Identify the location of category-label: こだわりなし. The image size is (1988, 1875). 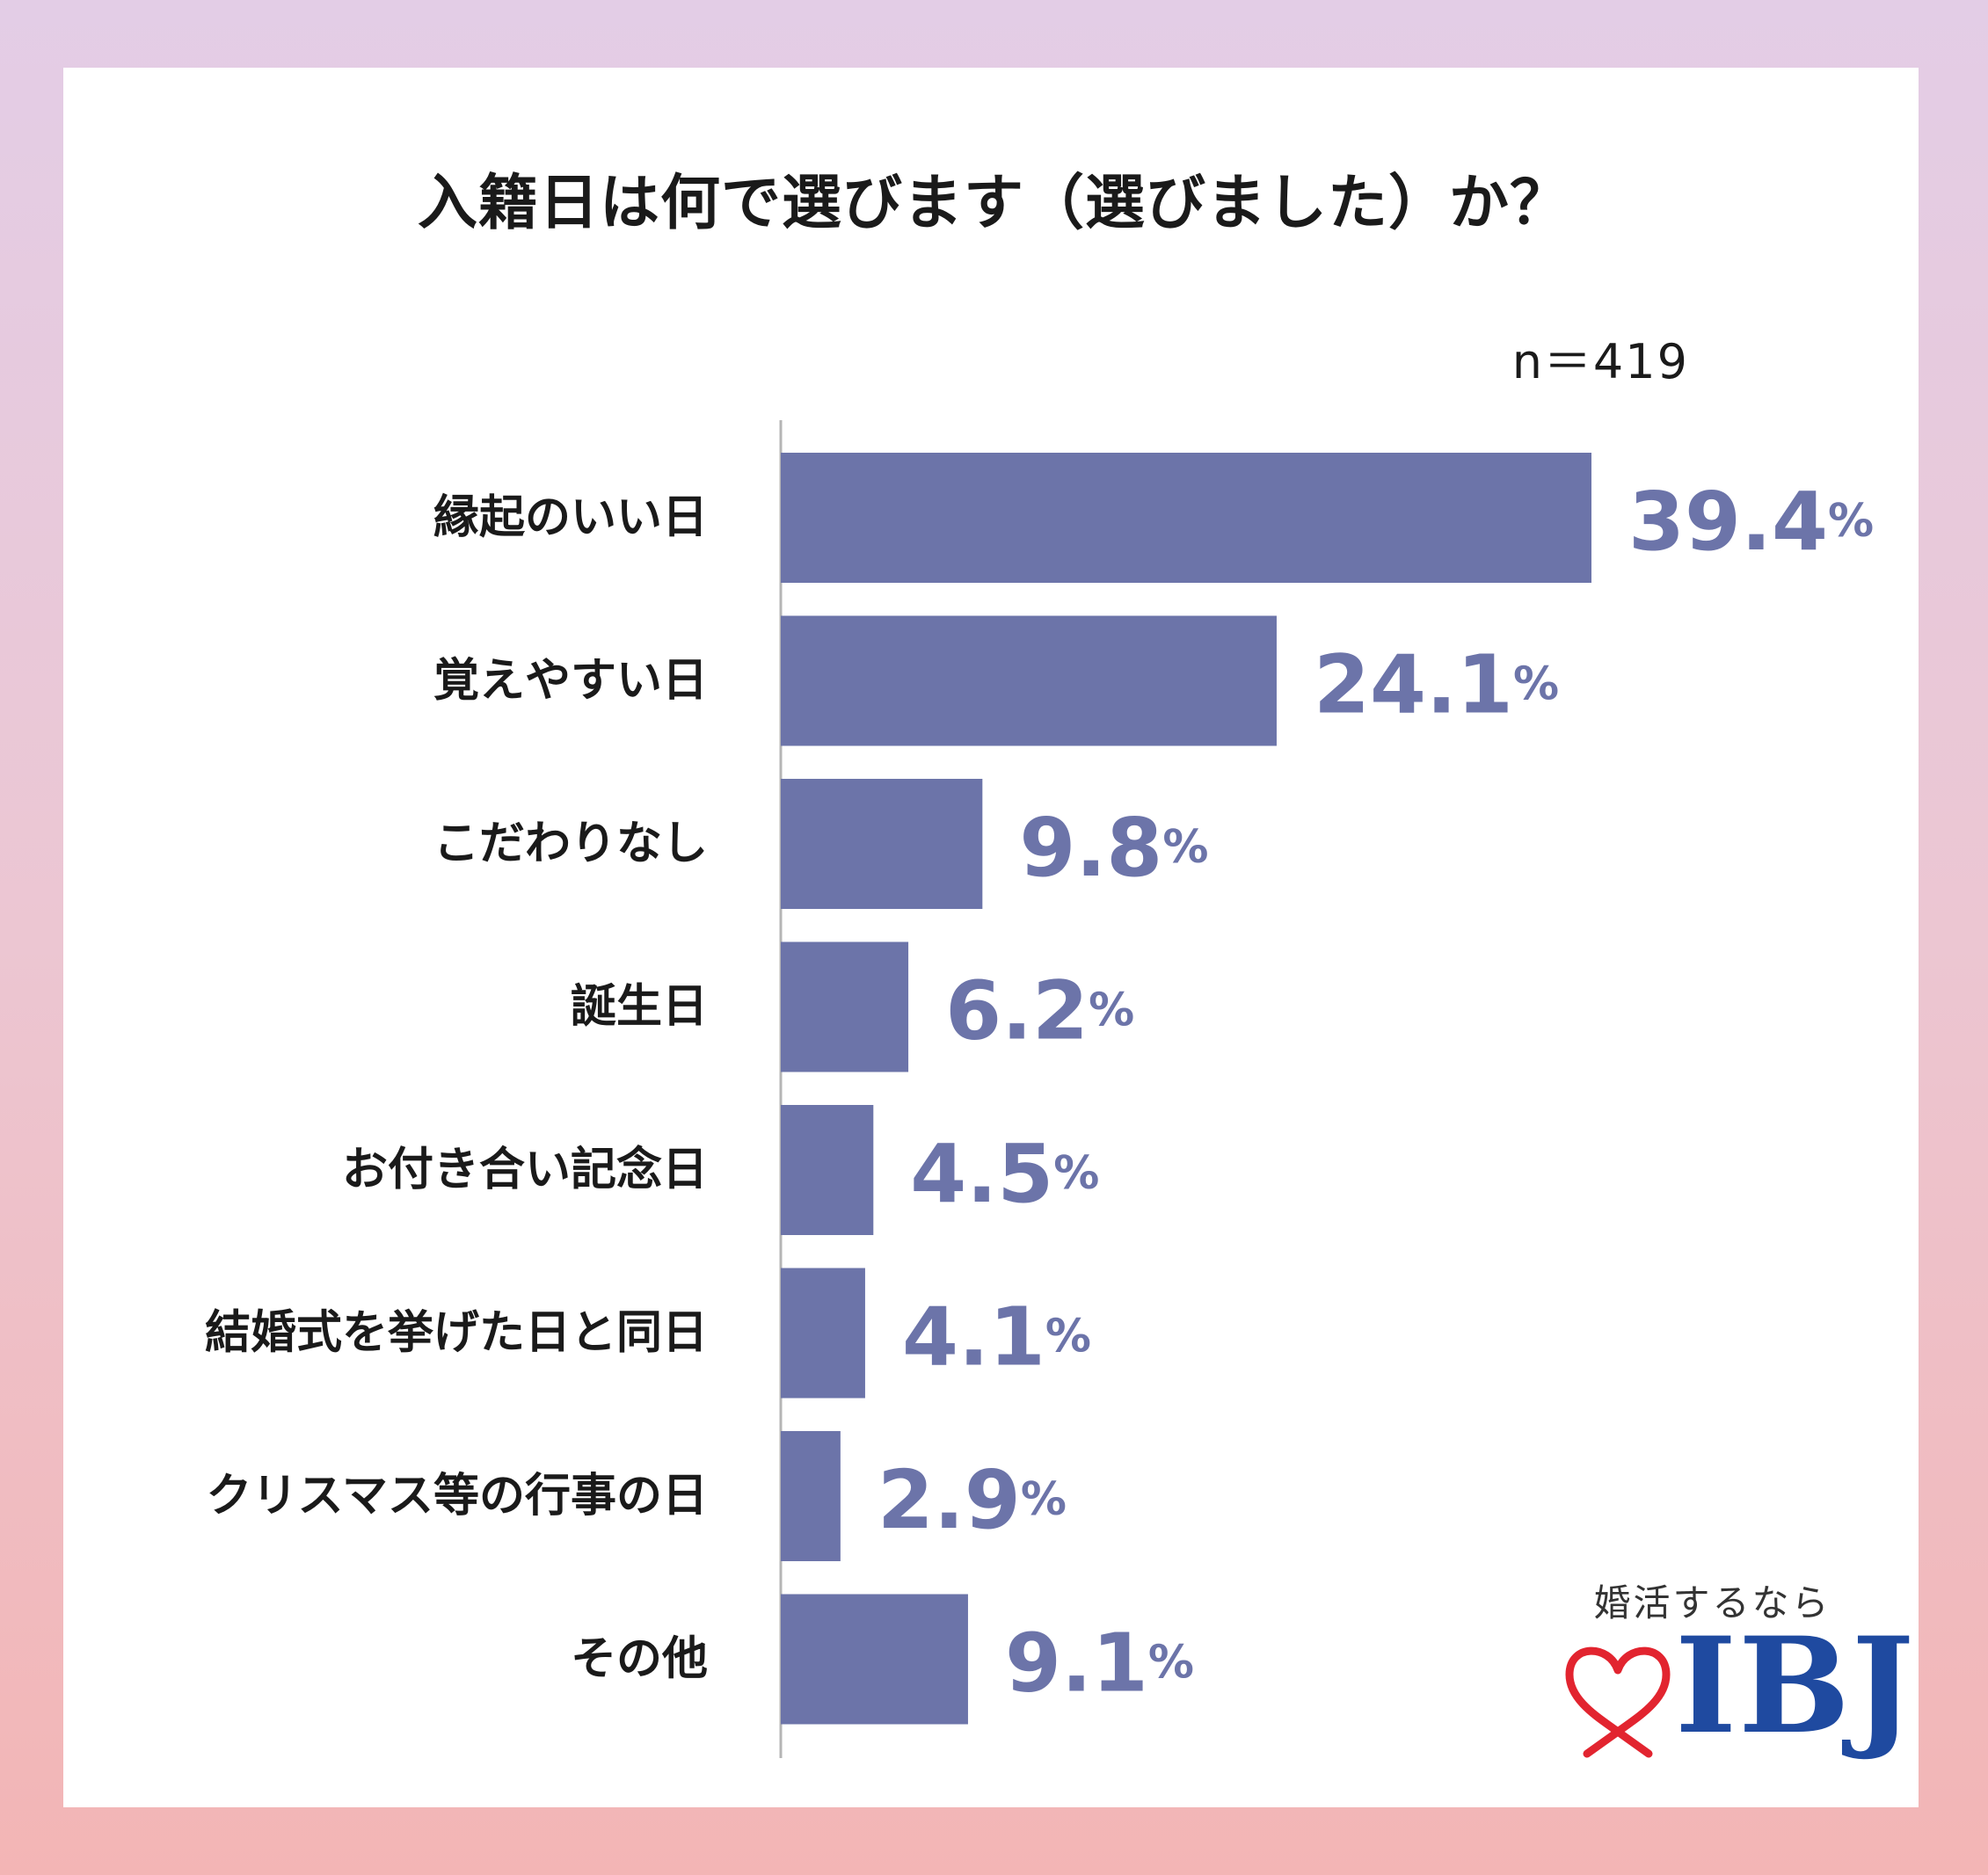
(570, 844).